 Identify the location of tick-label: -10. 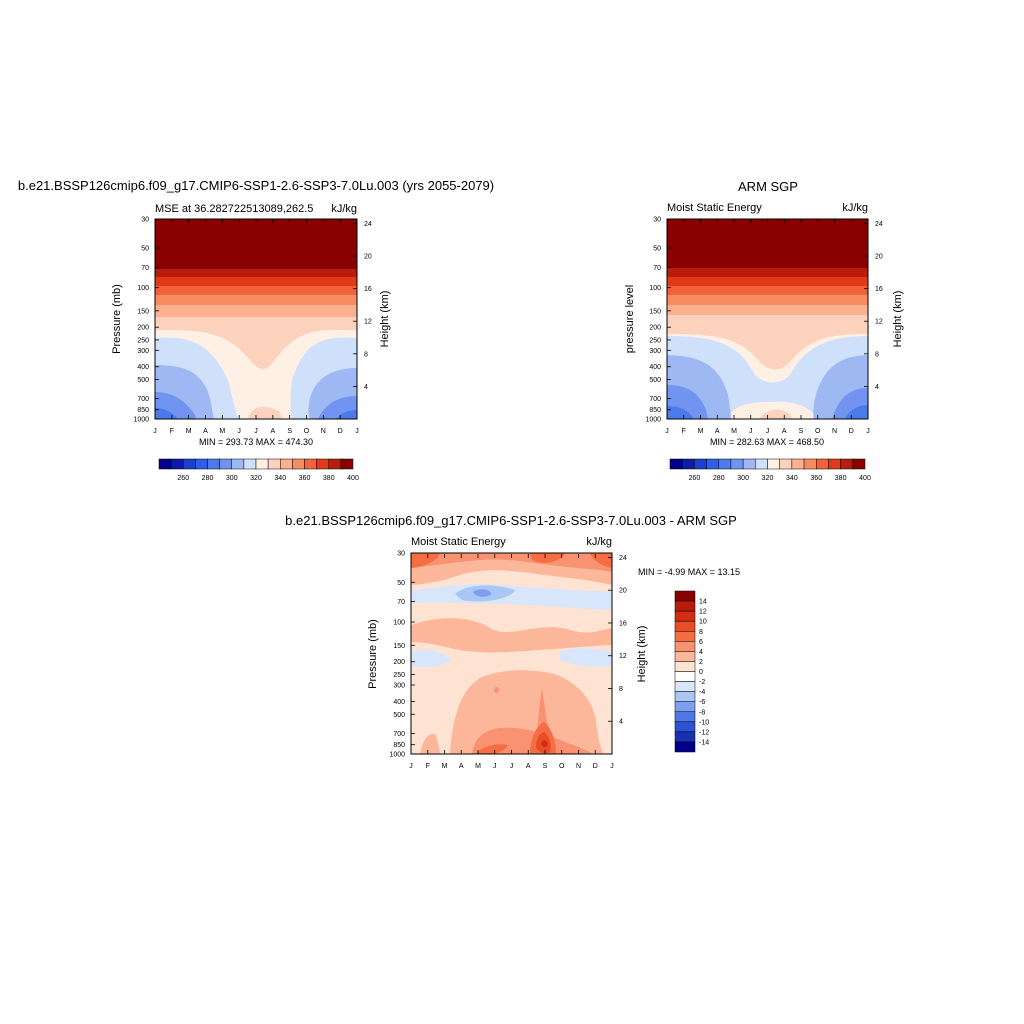
(704, 722).